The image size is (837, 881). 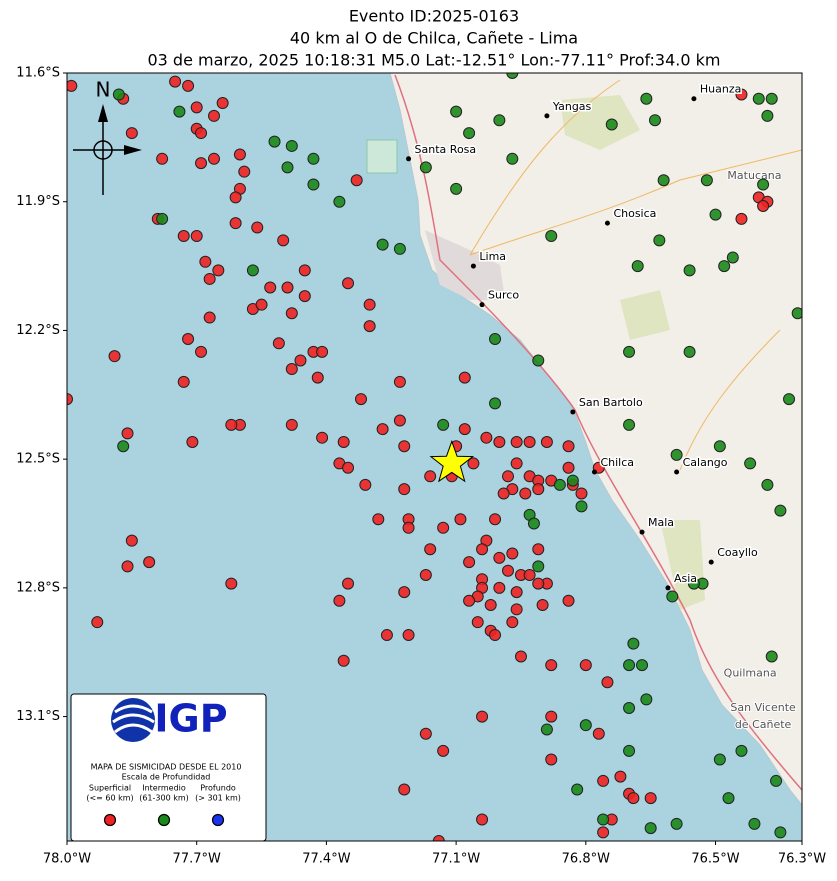 What do you see at coordinates (38, 716) in the screenshot?
I see `y-tick-label: 13.1°S` at bounding box center [38, 716].